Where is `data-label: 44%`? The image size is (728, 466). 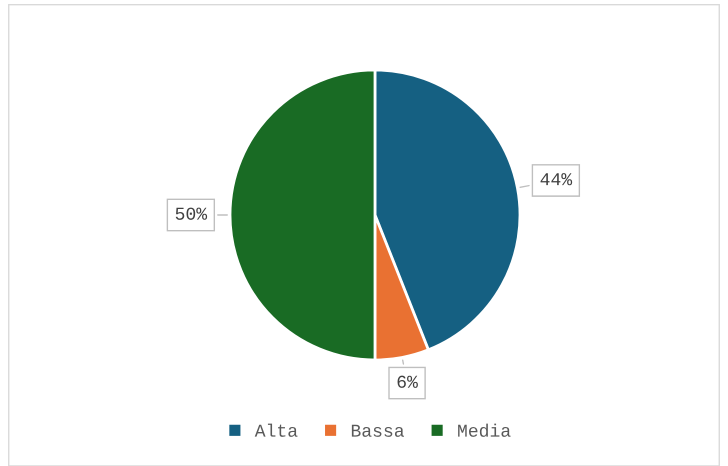 data-label: 44% is located at coordinates (556, 179).